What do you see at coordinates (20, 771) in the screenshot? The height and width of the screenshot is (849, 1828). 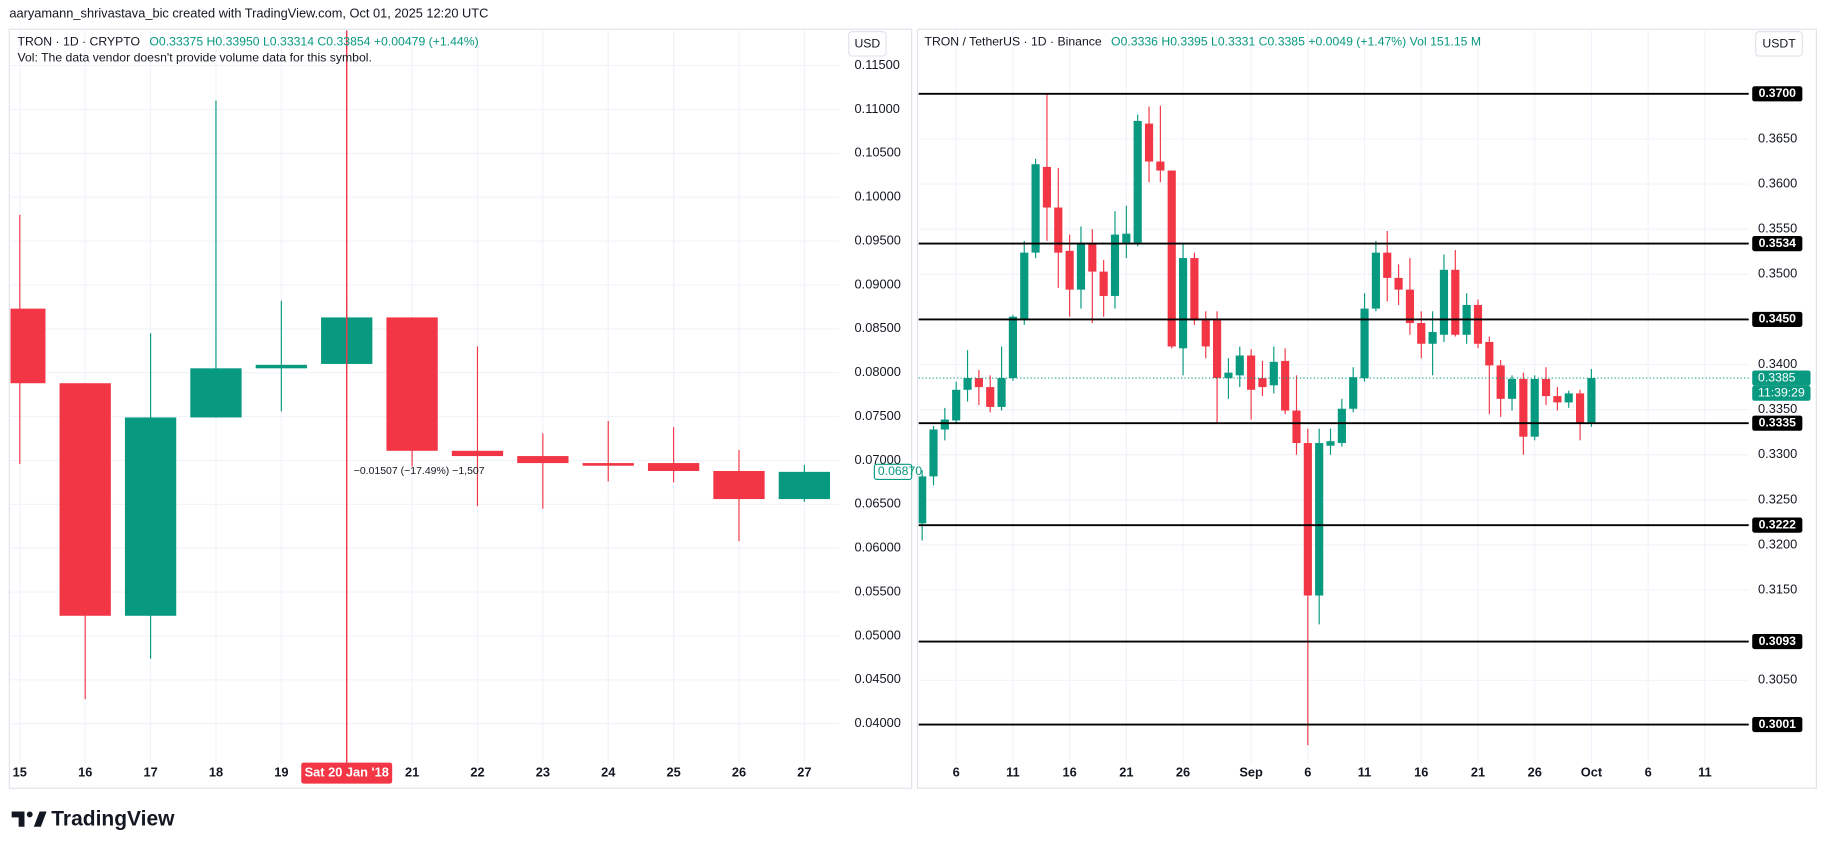 I see `x-tick-label: 15` at bounding box center [20, 771].